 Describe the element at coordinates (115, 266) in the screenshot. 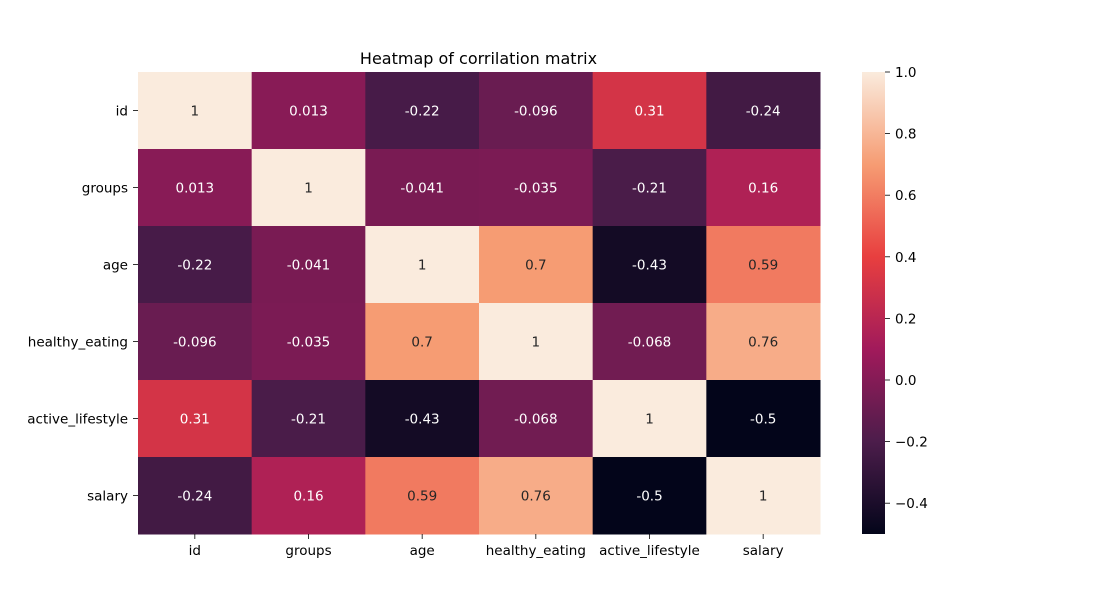

I see `y-tick-label-2: age` at that location.